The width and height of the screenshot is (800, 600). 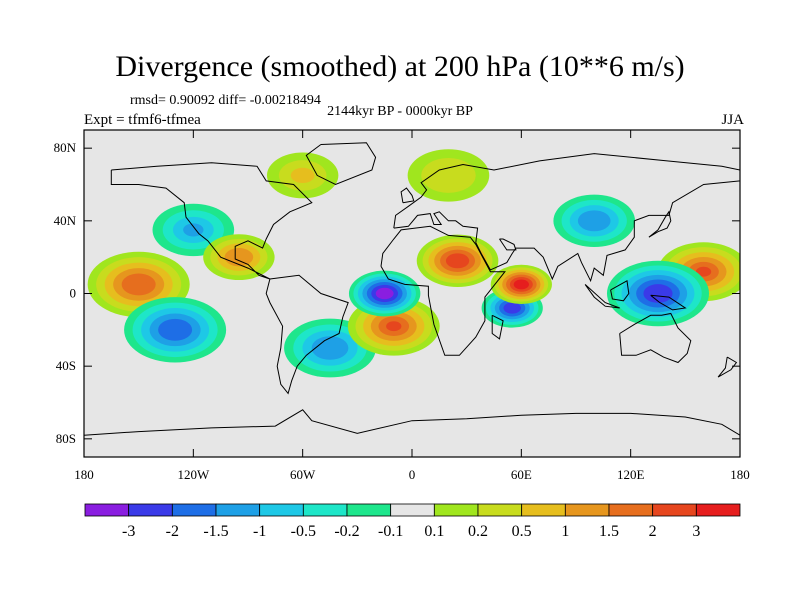 I want to click on colorbar-label: -2, so click(x=172, y=531).